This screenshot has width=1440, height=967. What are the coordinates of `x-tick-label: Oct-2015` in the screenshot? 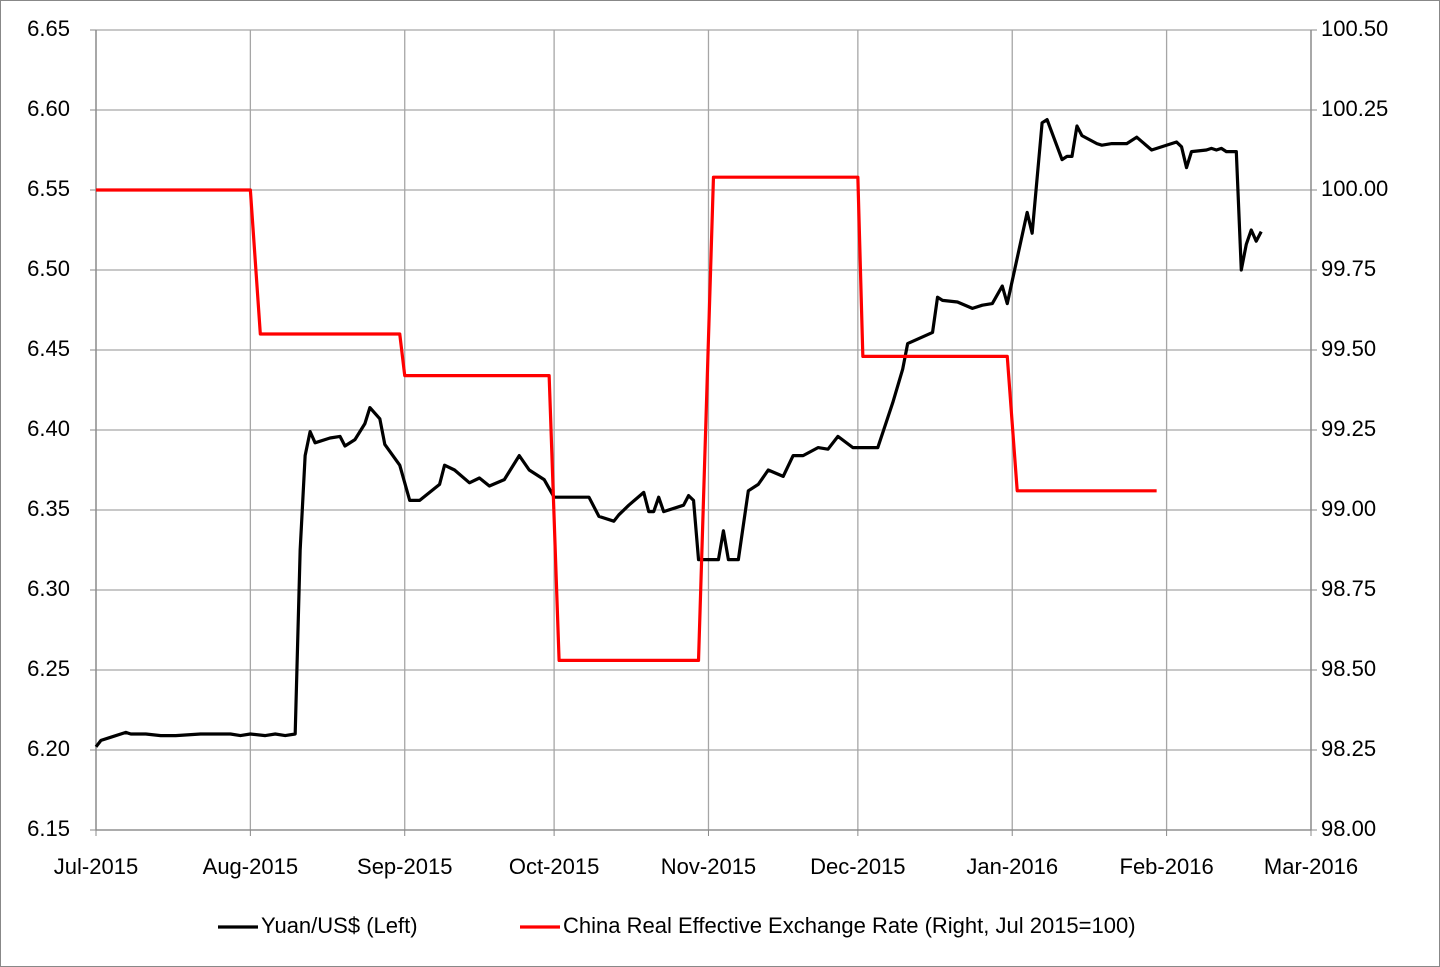 It's located at (554, 866).